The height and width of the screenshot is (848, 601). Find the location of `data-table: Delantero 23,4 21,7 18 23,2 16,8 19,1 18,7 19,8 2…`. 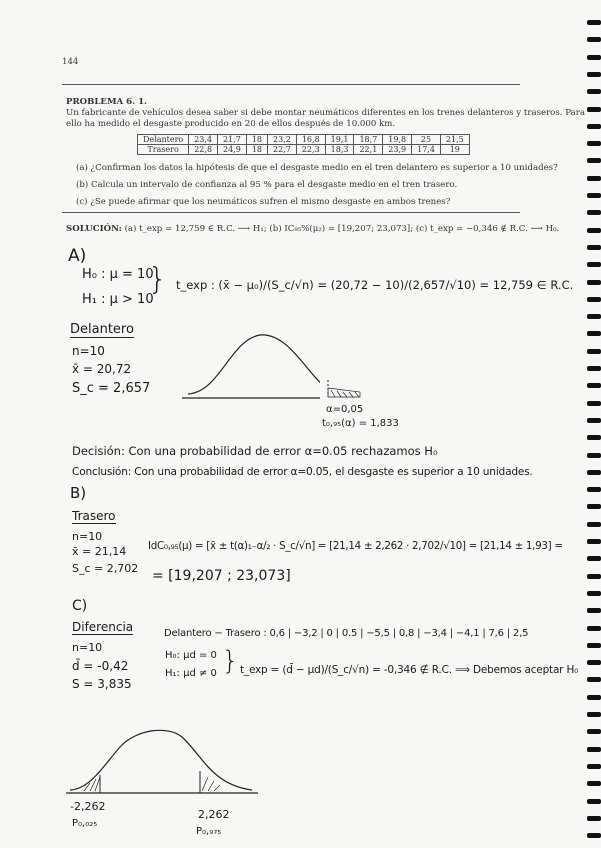

data-table: Delantero 23,4 21,7 18 23,2 16,8 19,1 18,7 19,8 2… is located at coordinates (303, 144).